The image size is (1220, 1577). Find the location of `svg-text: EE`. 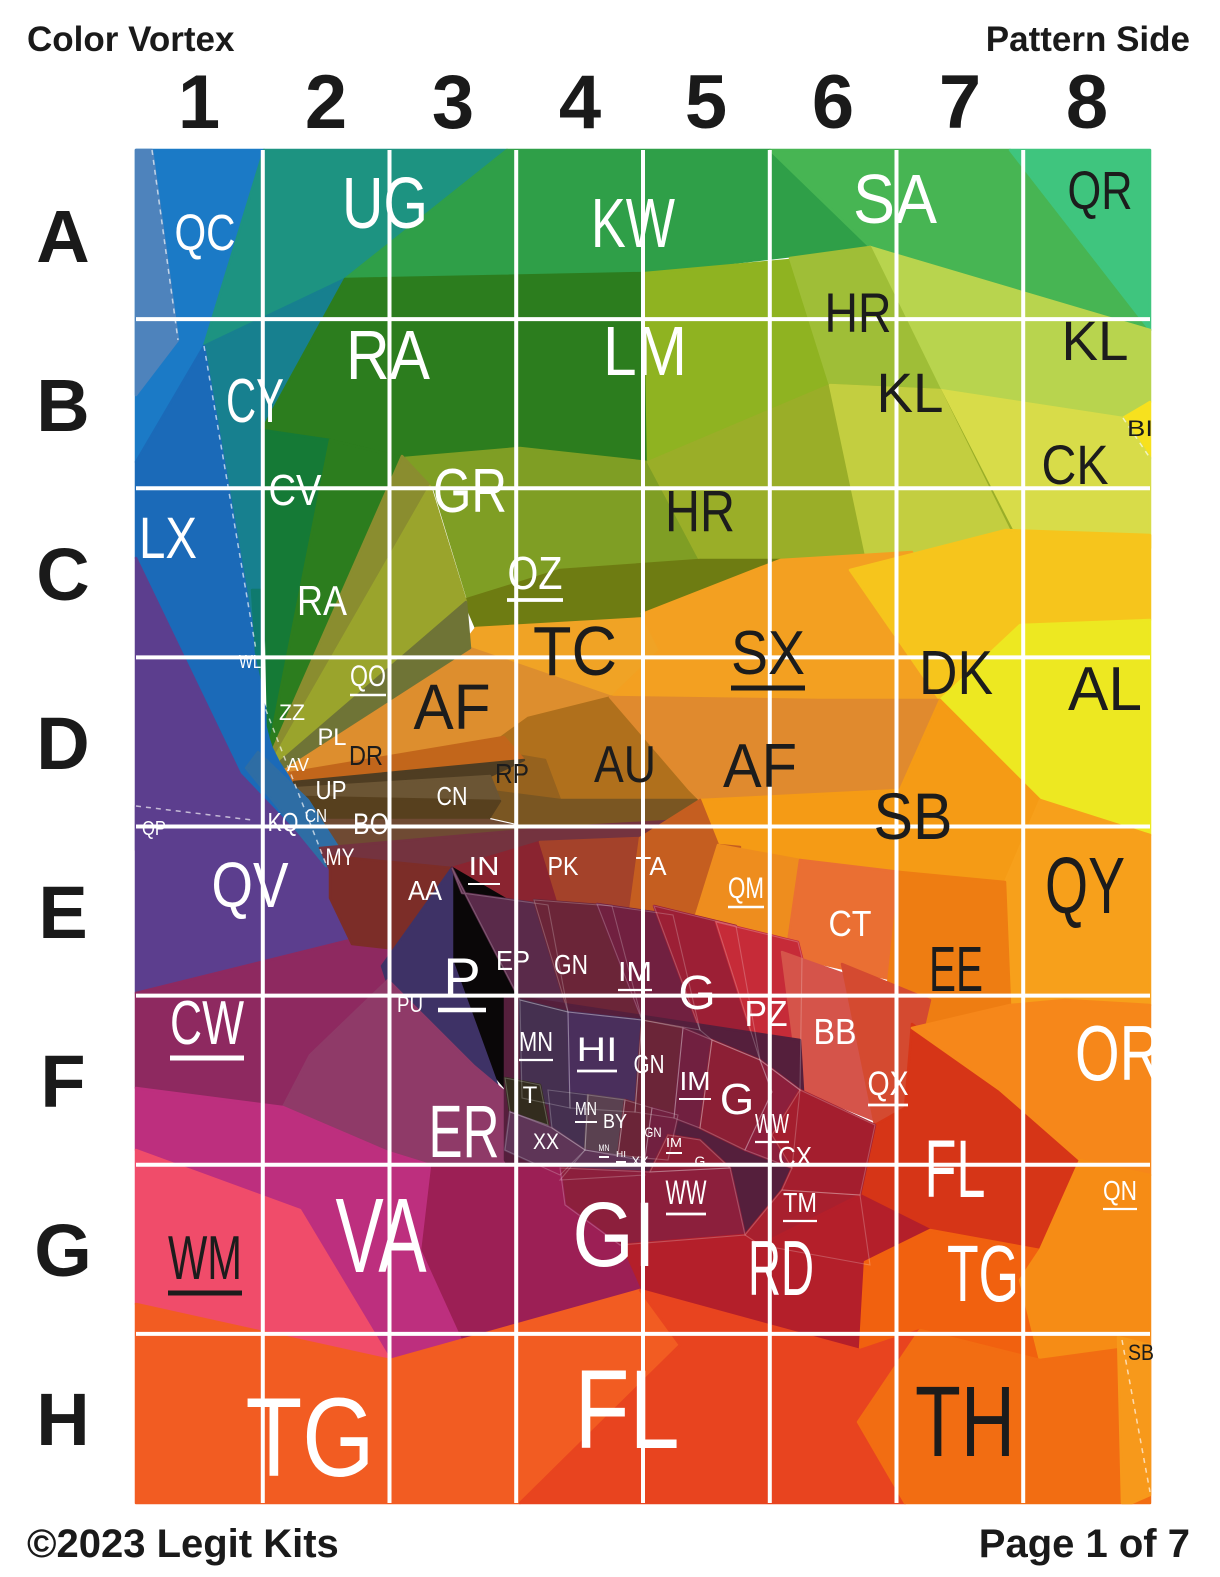

svg-text: EE is located at coordinates (956, 969).